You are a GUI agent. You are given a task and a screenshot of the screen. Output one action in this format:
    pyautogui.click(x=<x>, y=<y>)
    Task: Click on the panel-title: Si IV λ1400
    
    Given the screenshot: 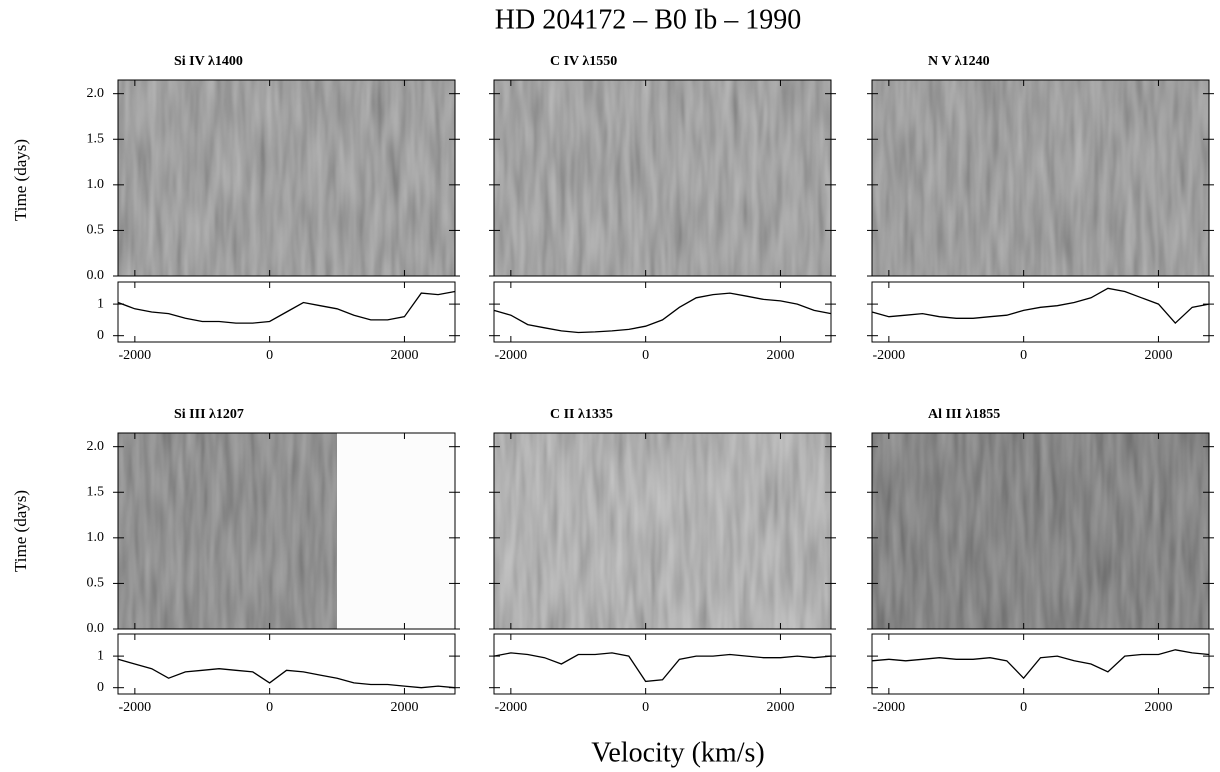 What is the action you would take?
    pyautogui.click(x=208, y=61)
    